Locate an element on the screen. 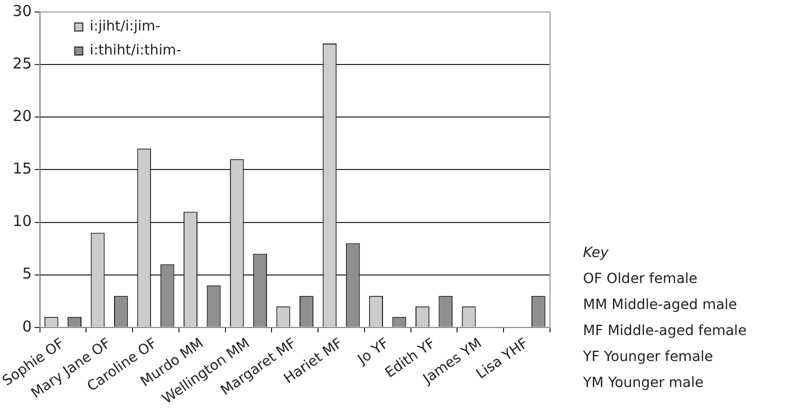  y-tick-label: 15 is located at coordinates (22, 169).